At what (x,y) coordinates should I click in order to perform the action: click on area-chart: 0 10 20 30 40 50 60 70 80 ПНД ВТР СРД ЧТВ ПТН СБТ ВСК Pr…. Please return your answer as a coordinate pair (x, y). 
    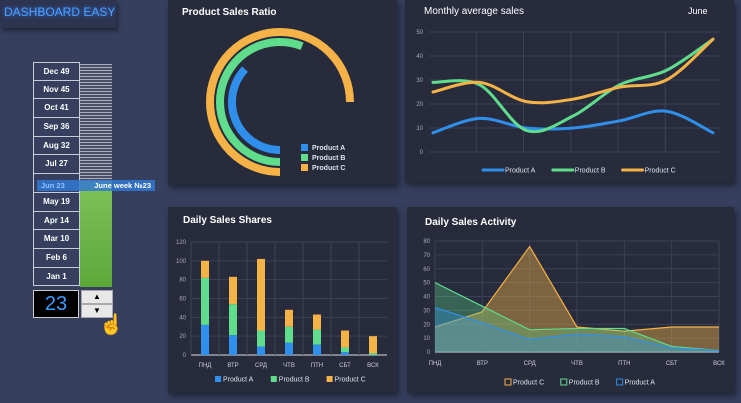
    Looking at the image, I should click on (574, 313).